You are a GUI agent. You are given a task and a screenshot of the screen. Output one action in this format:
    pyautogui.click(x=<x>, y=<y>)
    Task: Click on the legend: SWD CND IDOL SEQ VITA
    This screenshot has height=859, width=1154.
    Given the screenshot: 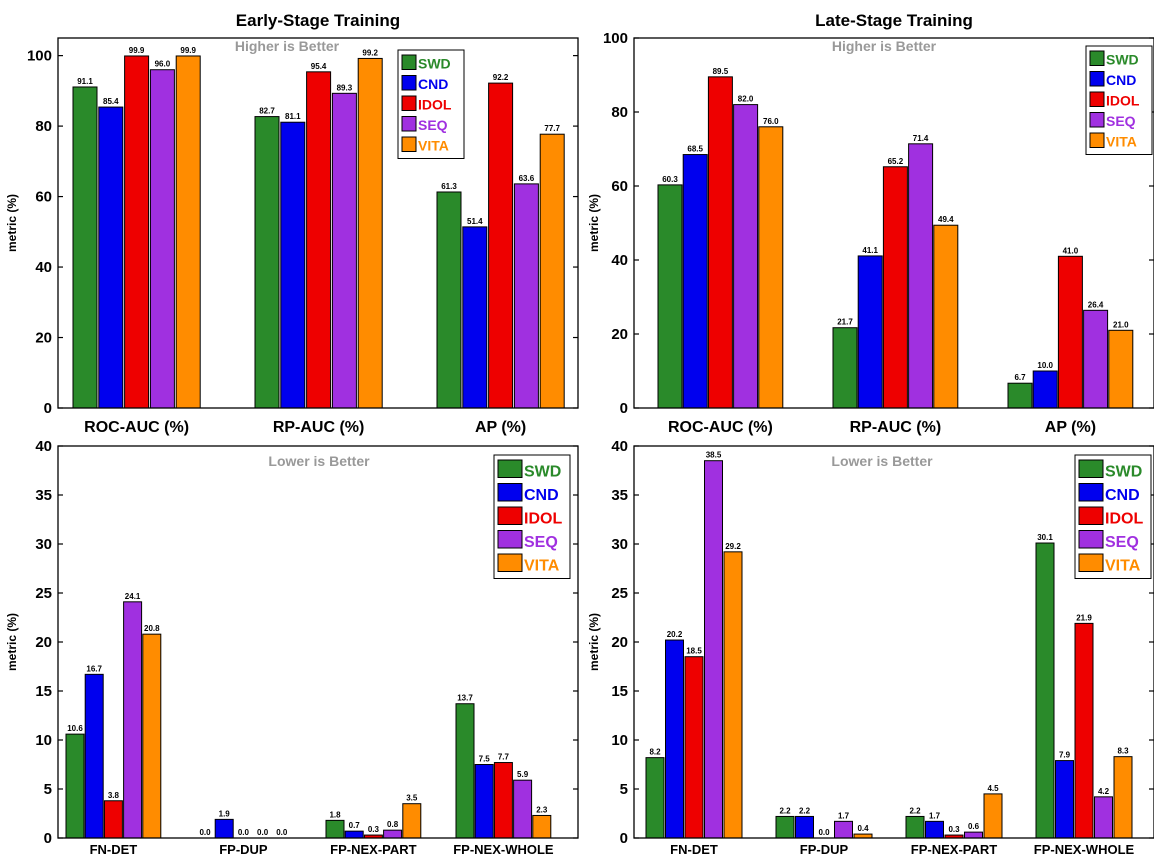 What is the action you would take?
    pyautogui.click(x=1119, y=100)
    